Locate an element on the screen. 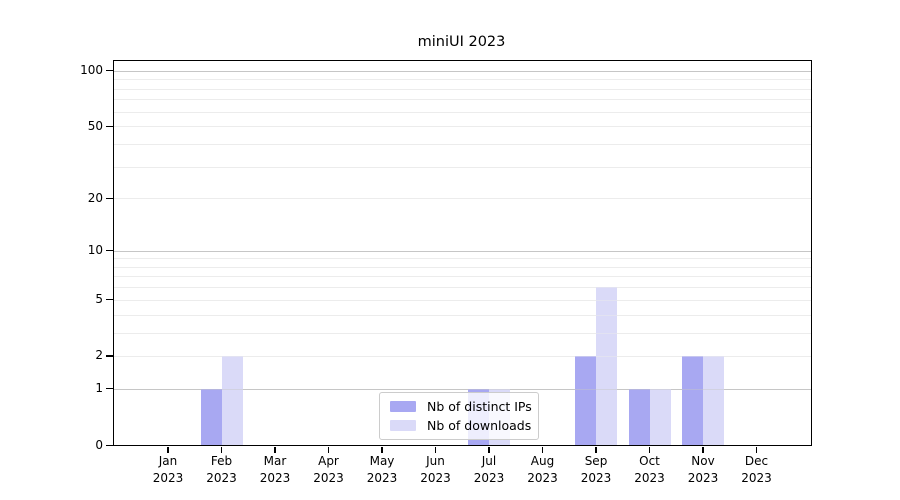  legend-swatch-distinct-ips-icon is located at coordinates (403, 406).